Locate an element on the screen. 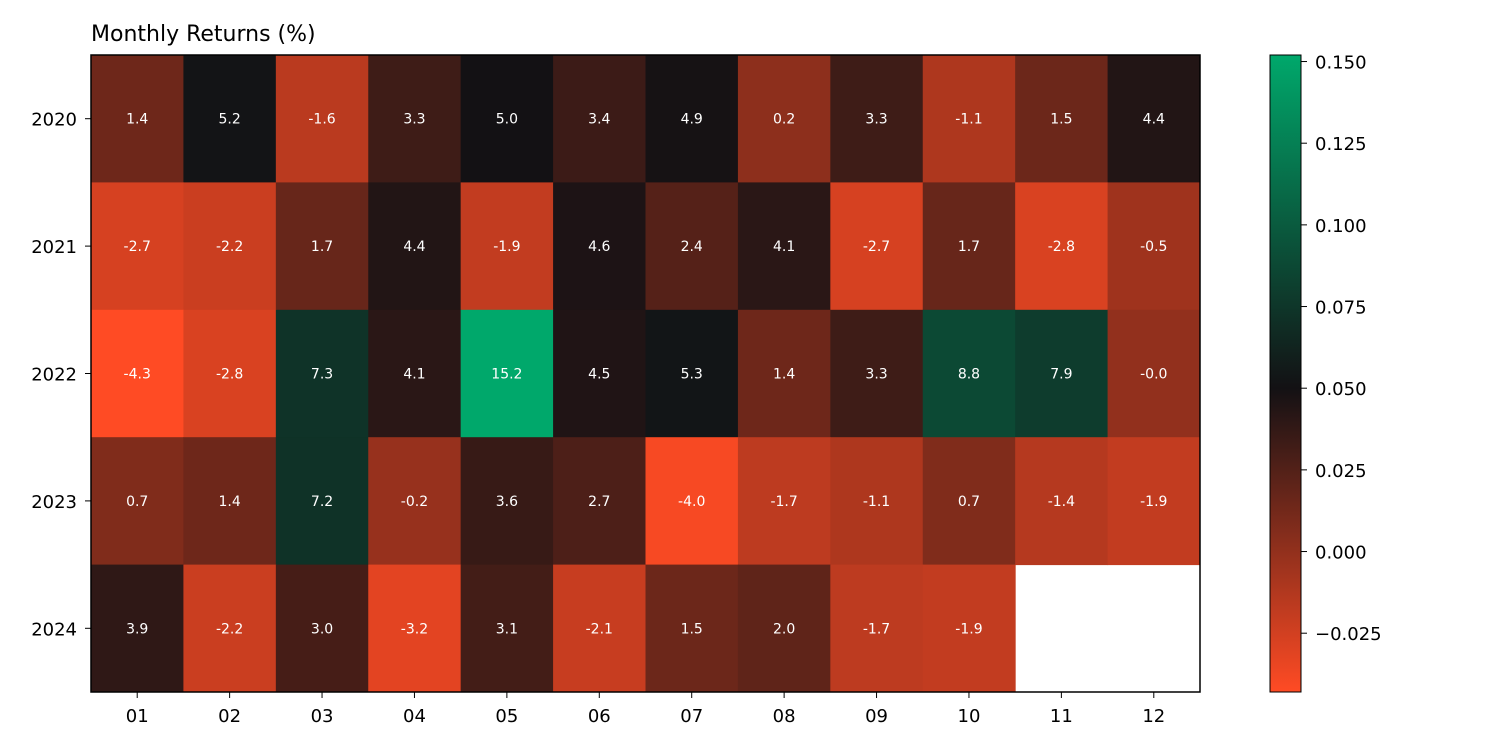 This screenshot has height=750, width=1500. y-tick-label: 2022 is located at coordinates (54, 375).